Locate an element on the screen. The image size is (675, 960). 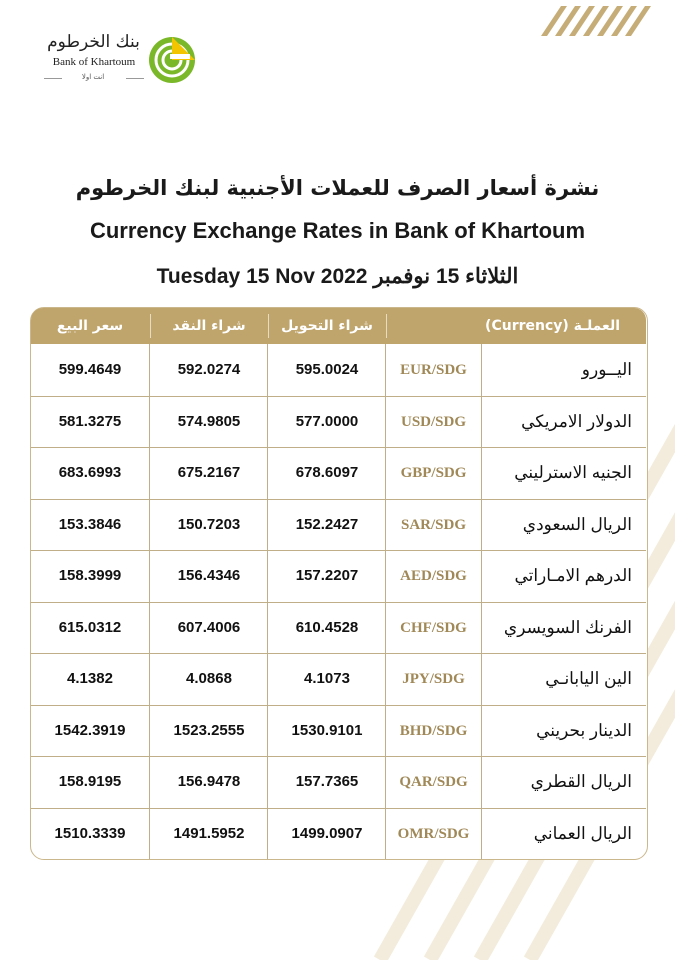
cash-buy-cell: 574.9805 is located at coordinates (209, 421).